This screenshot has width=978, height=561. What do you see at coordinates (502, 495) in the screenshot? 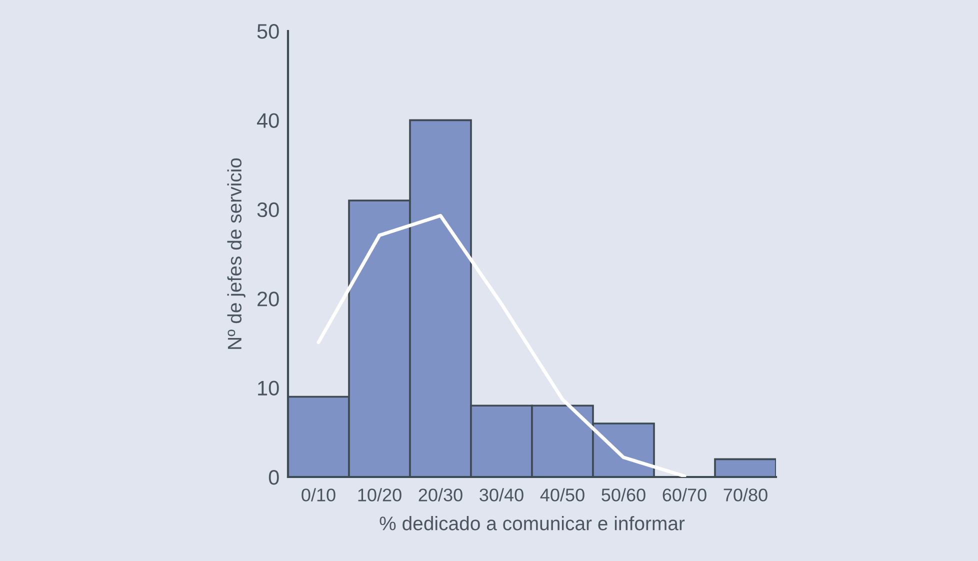
I see `x-tick-label: 30/40` at bounding box center [502, 495].